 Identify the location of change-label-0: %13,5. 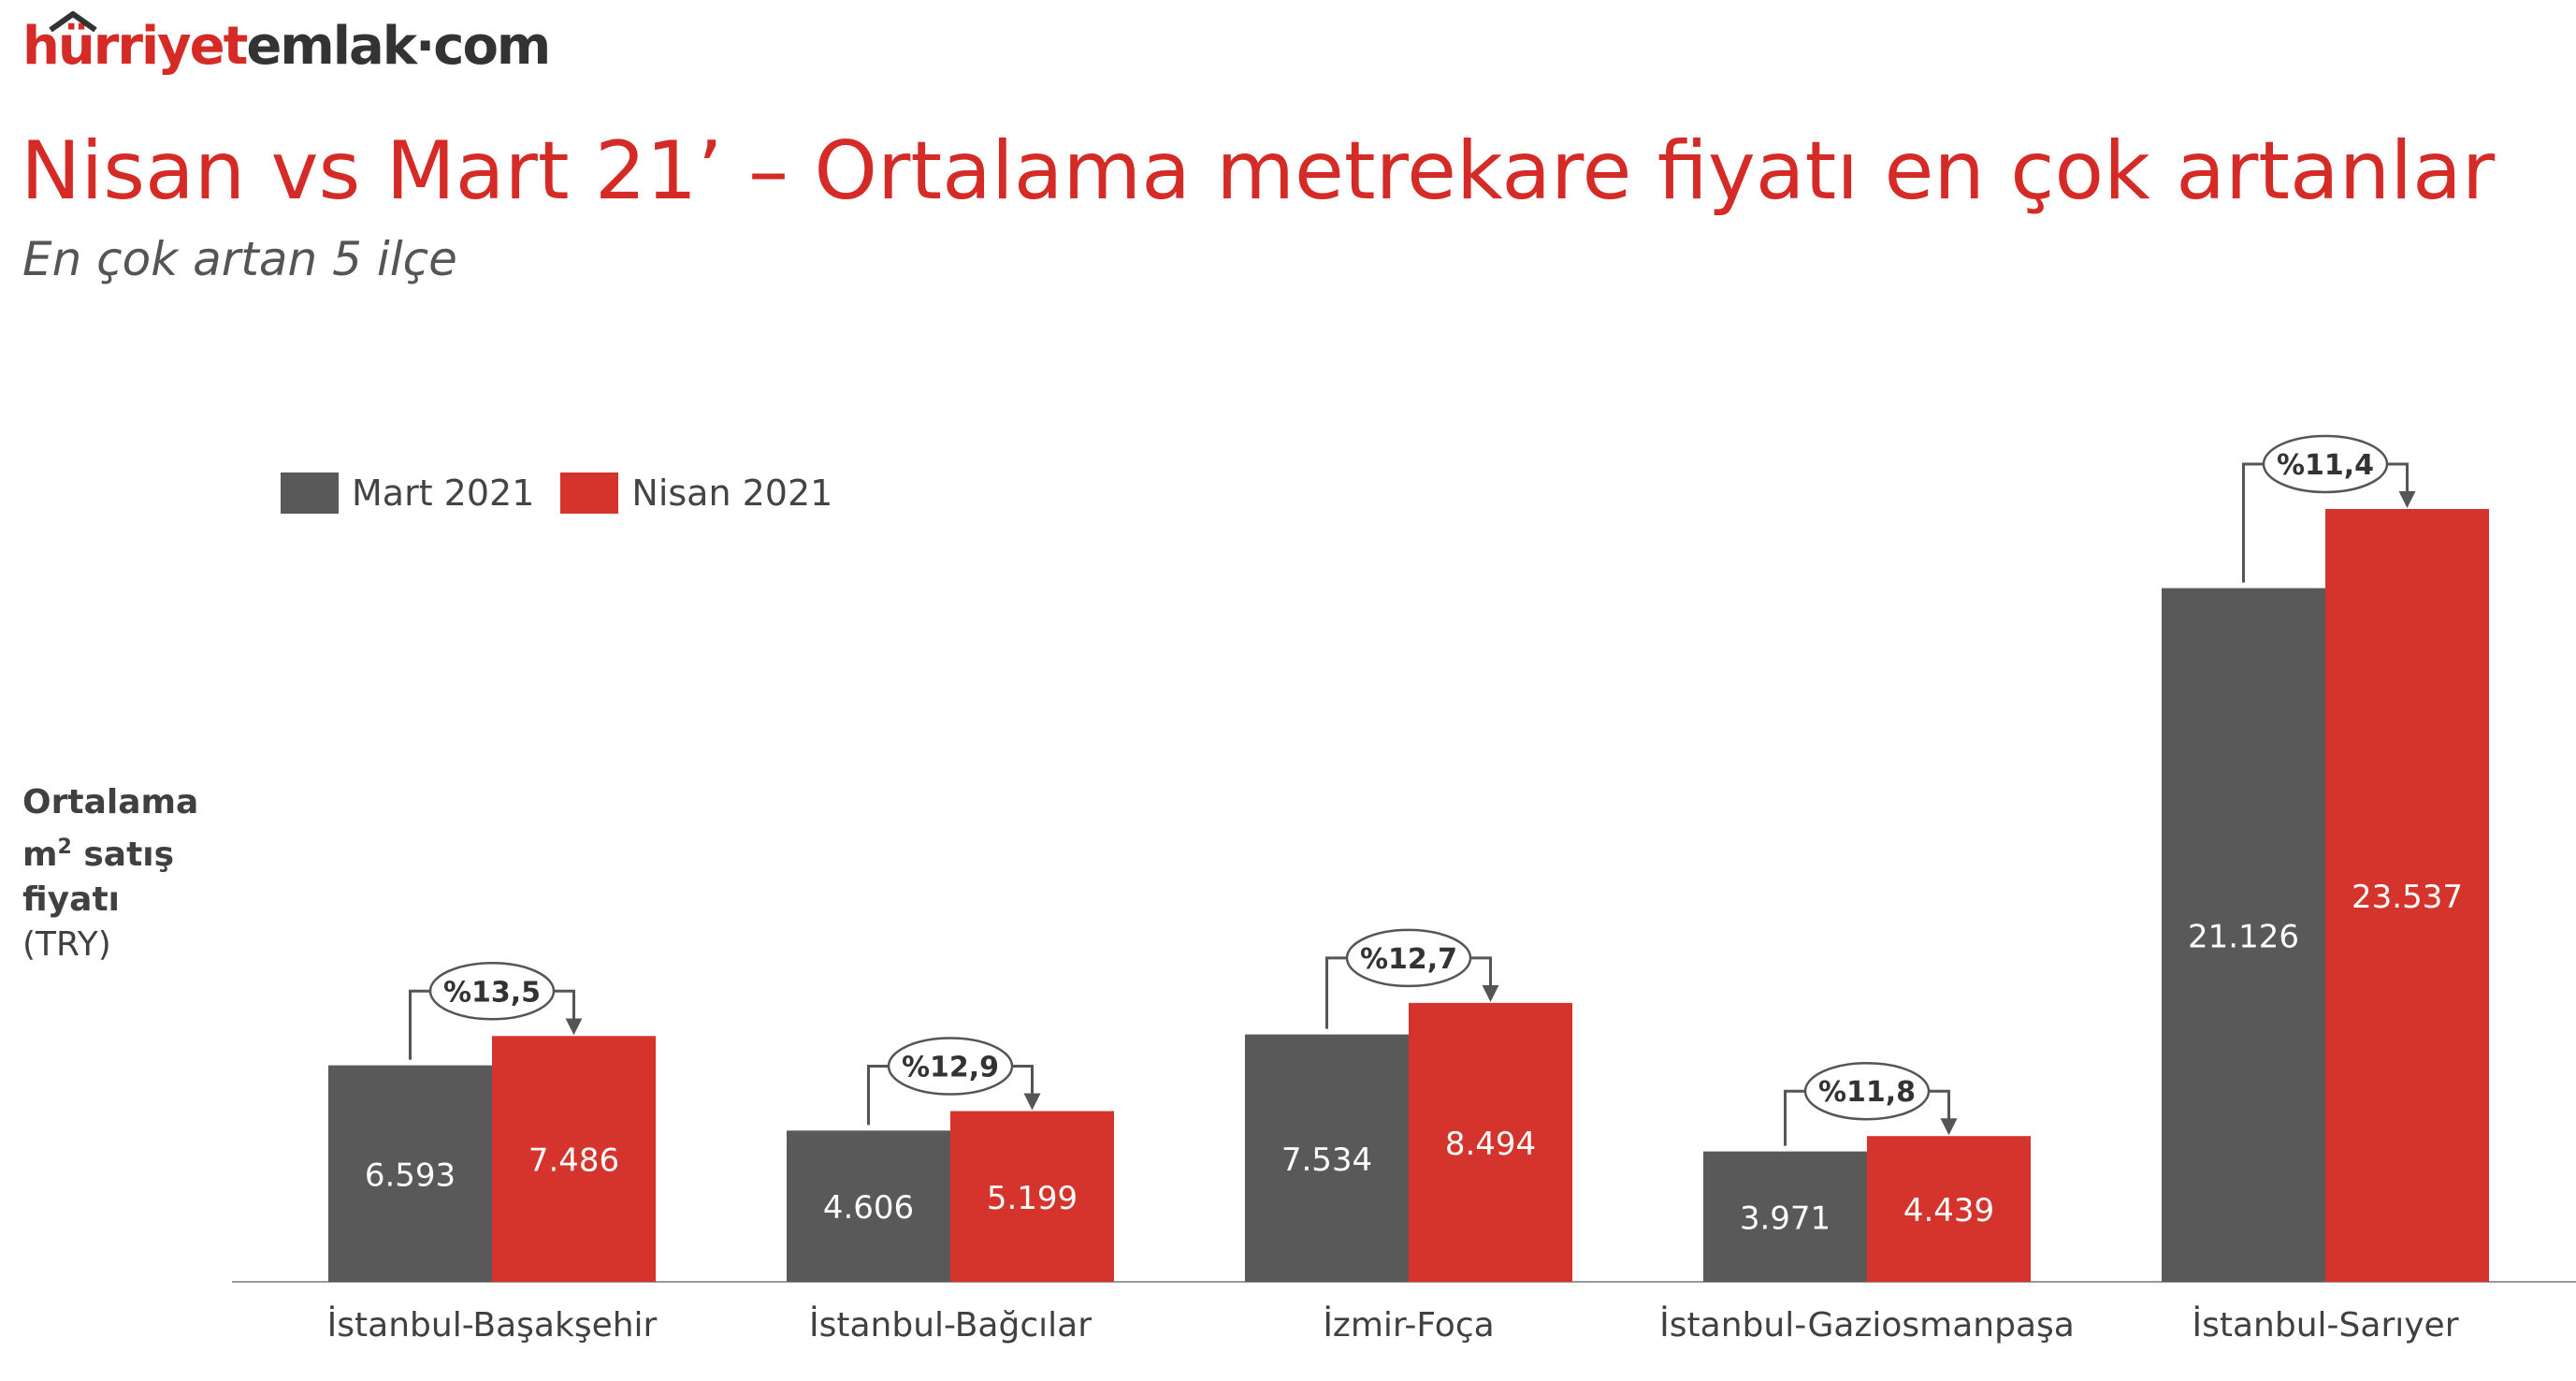
(492, 992).